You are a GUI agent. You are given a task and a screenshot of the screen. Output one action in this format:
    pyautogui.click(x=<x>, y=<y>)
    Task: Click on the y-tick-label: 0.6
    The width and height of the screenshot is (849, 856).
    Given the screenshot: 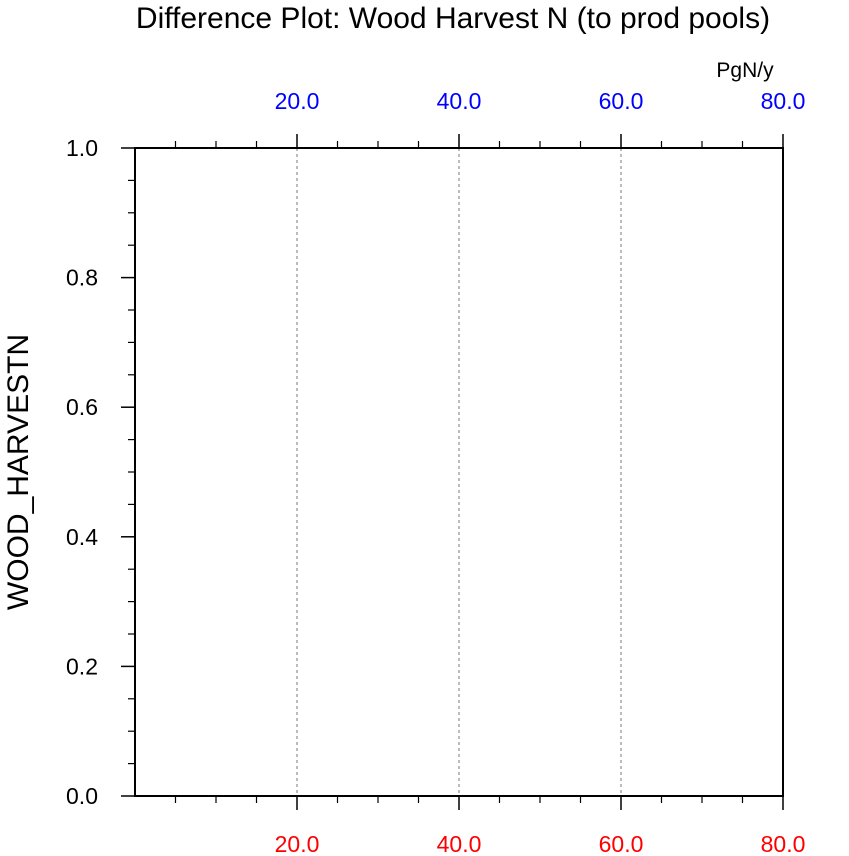 What is the action you would take?
    pyautogui.click(x=82, y=407)
    